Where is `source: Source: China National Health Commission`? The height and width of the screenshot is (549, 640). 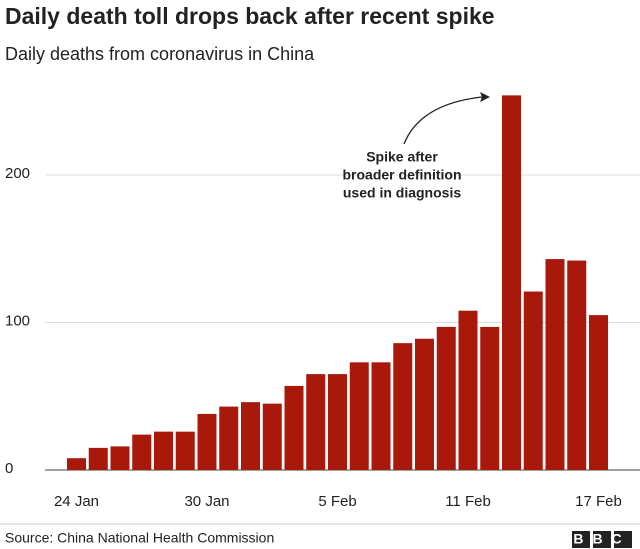
source: Source: China National Health Commission is located at coordinates (139, 538).